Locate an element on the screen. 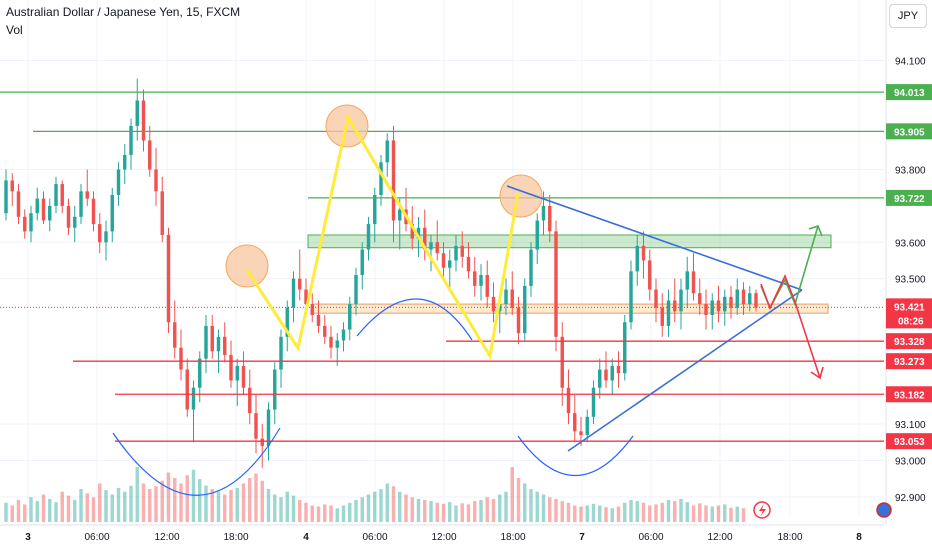 This screenshot has width=932, height=550. current-price-label: 93.421 is located at coordinates (909, 307).